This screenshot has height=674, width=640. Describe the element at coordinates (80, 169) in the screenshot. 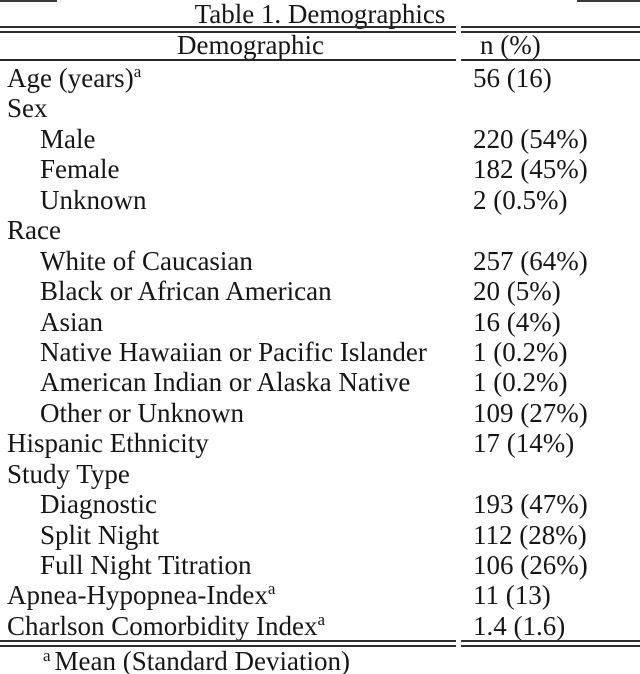

I see `row-label-text: Female` at that location.